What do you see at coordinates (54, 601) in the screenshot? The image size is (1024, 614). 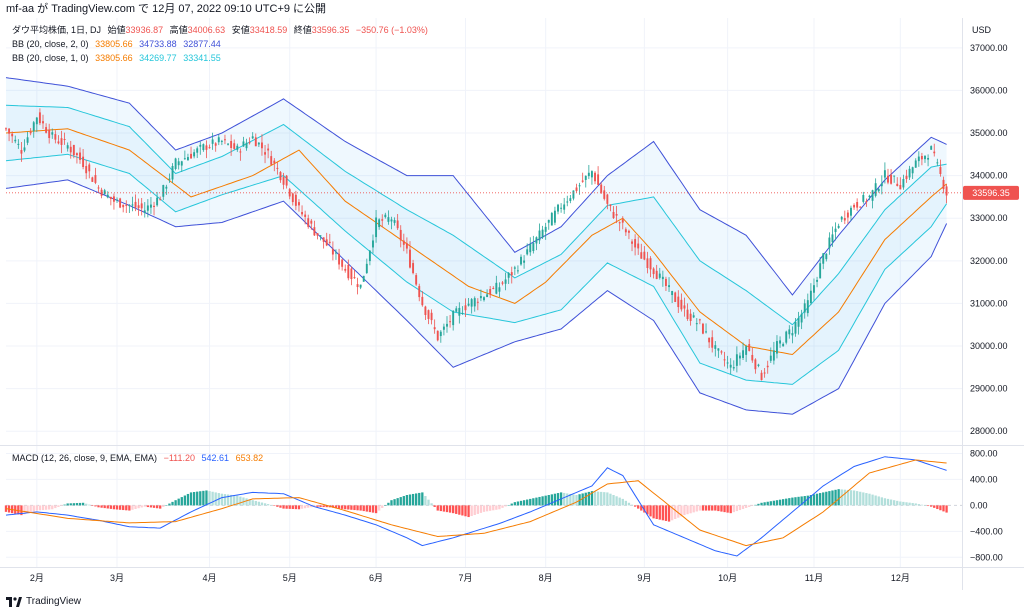 I see `tradingview-logo-text: TradingView` at bounding box center [54, 601].